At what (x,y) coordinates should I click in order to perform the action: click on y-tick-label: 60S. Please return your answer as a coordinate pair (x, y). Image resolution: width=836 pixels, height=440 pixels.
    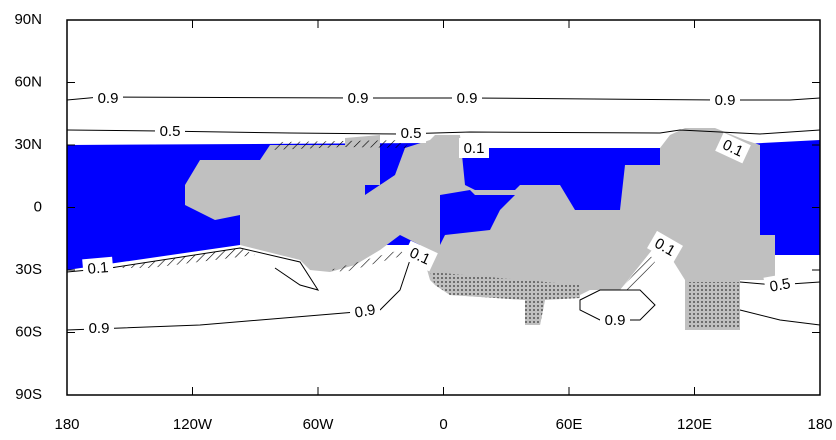
    Looking at the image, I should click on (28, 331).